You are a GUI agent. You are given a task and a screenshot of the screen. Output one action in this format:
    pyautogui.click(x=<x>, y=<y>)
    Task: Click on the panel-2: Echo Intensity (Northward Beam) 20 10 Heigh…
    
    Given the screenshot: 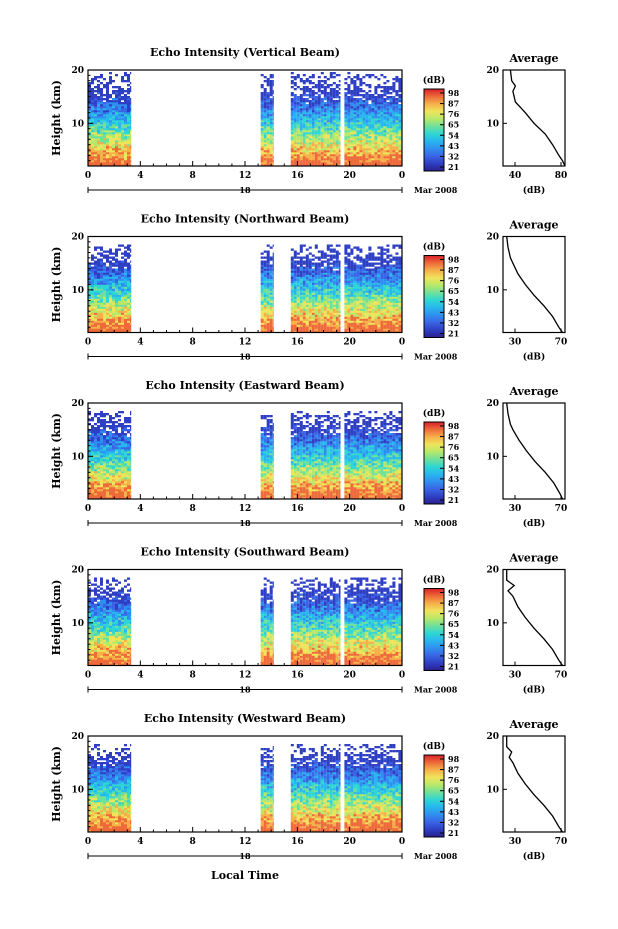 What is the action you would take?
    pyautogui.click(x=308, y=288)
    